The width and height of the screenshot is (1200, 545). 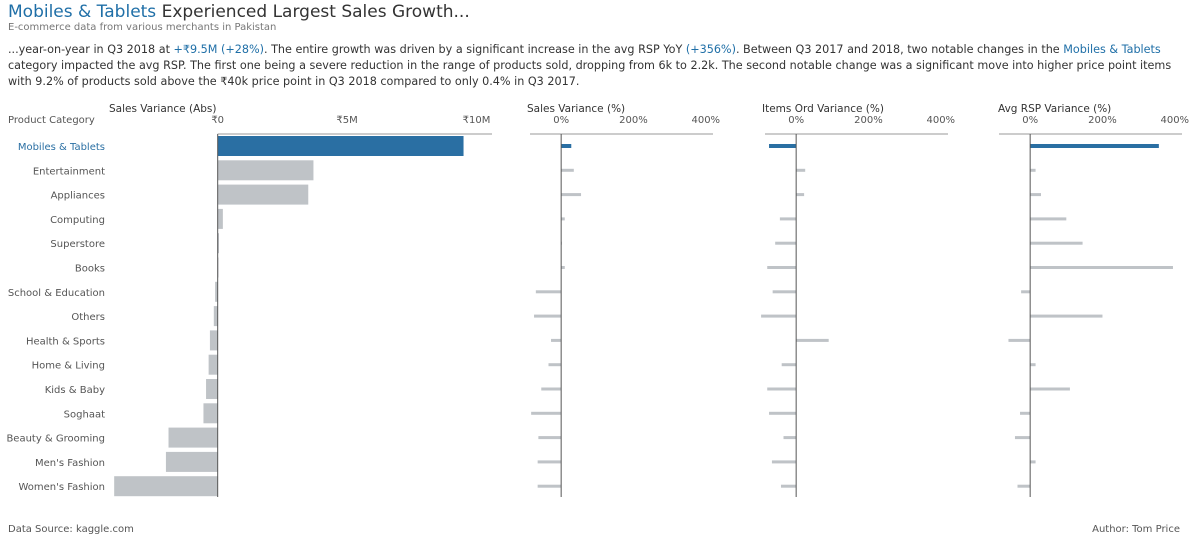 I want to click on panel-4-tick-label: 400%, so click(x=1174, y=120).